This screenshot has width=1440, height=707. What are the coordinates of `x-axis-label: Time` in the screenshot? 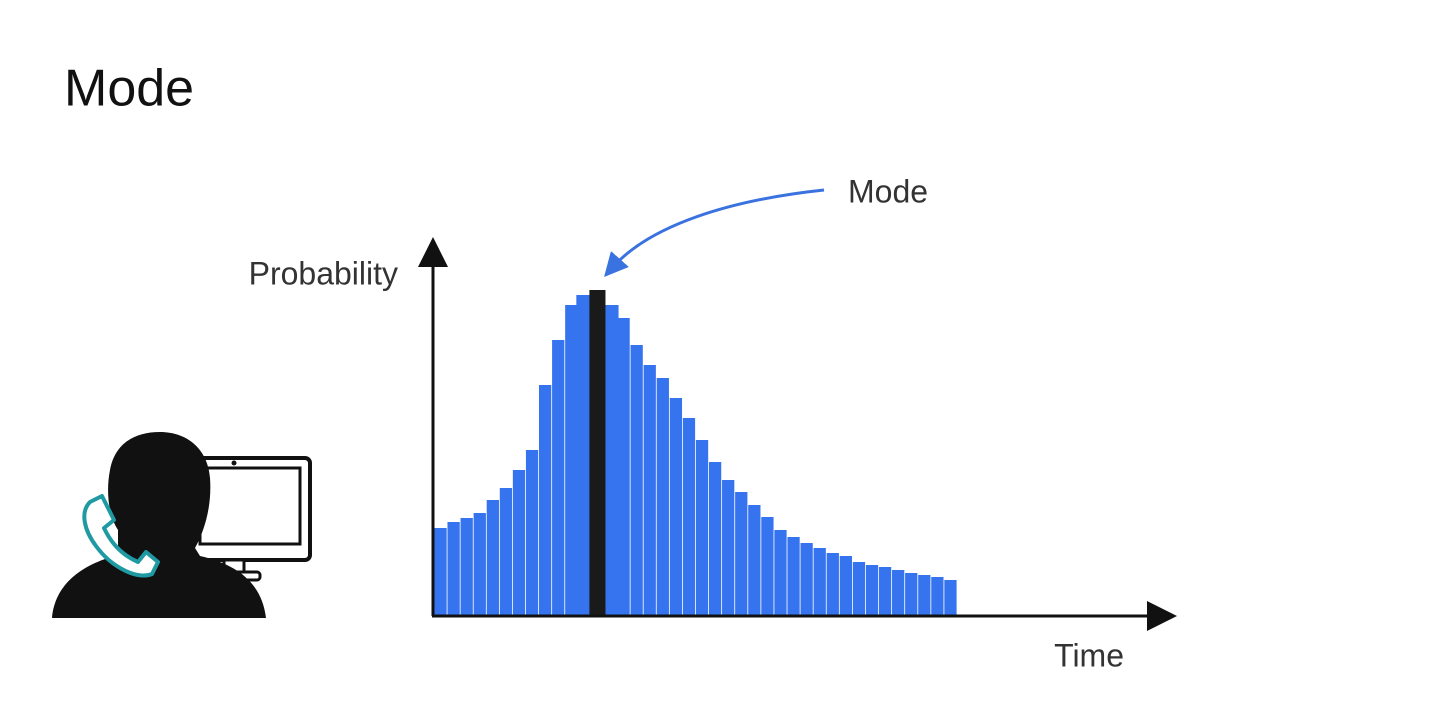 It's located at (1089, 655).